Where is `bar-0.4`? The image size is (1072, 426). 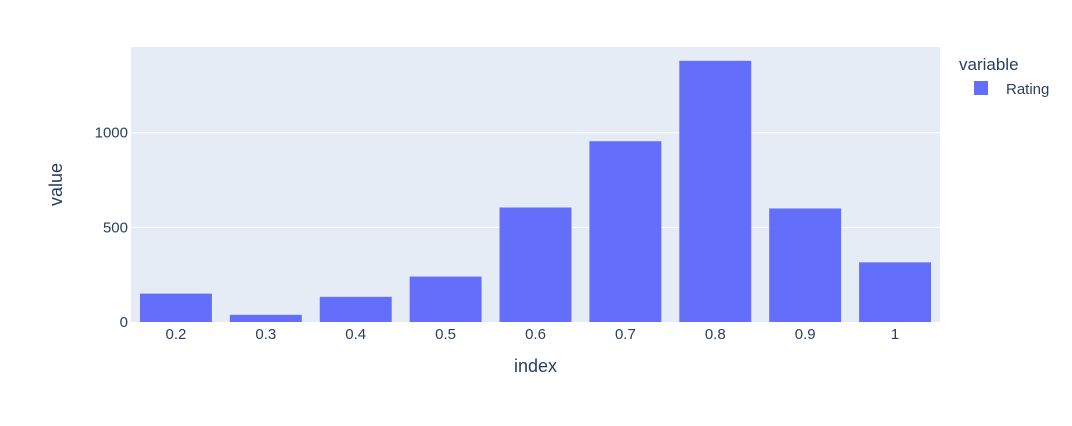 bar-0.4 is located at coordinates (355, 309).